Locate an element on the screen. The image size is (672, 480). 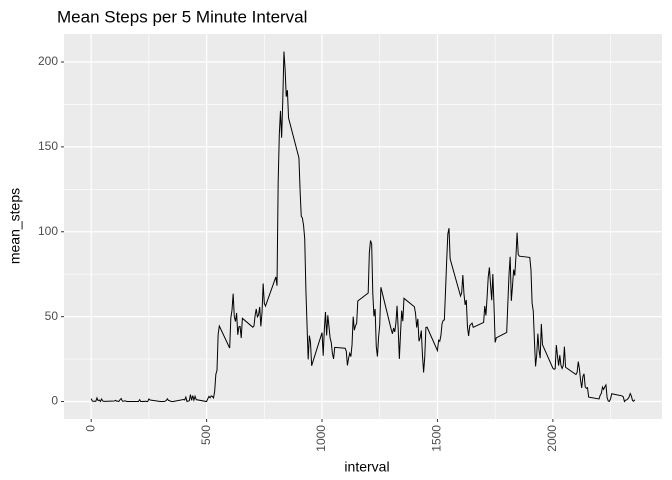
x-tick-label: 500 is located at coordinates (206, 435).